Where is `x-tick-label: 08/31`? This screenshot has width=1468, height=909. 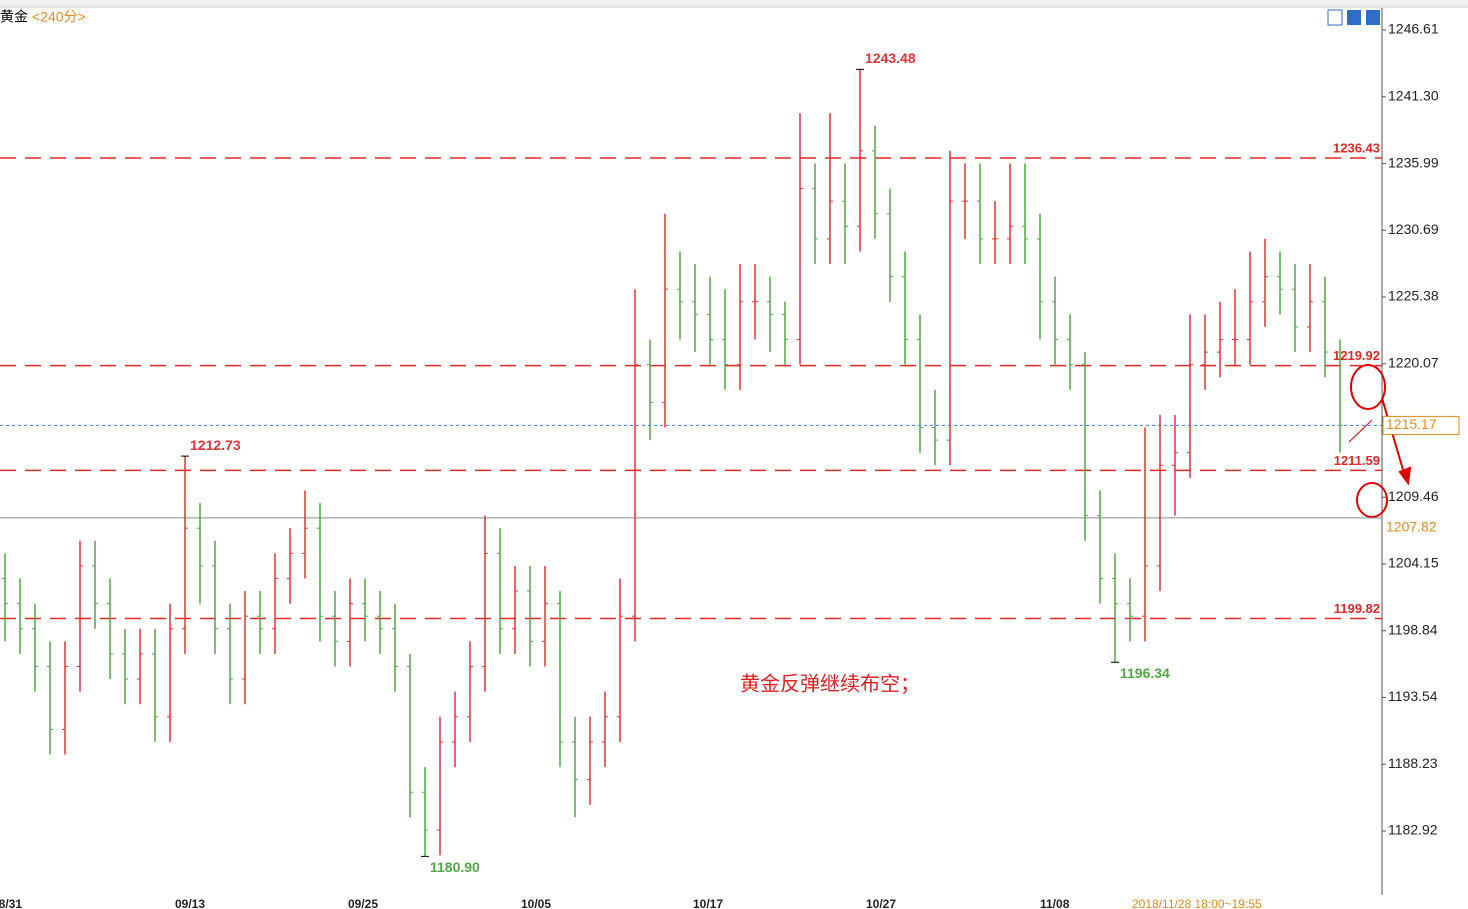 x-tick-label: 08/31 is located at coordinates (11, 903).